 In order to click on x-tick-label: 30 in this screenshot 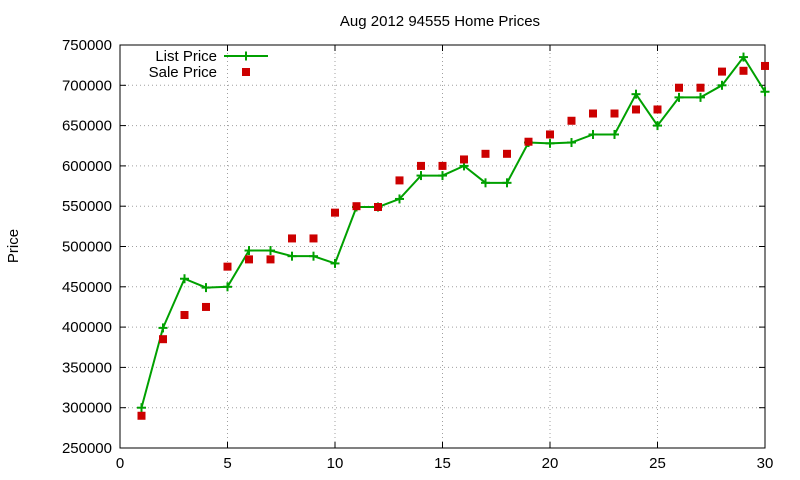, I will do `click(765, 463)`.